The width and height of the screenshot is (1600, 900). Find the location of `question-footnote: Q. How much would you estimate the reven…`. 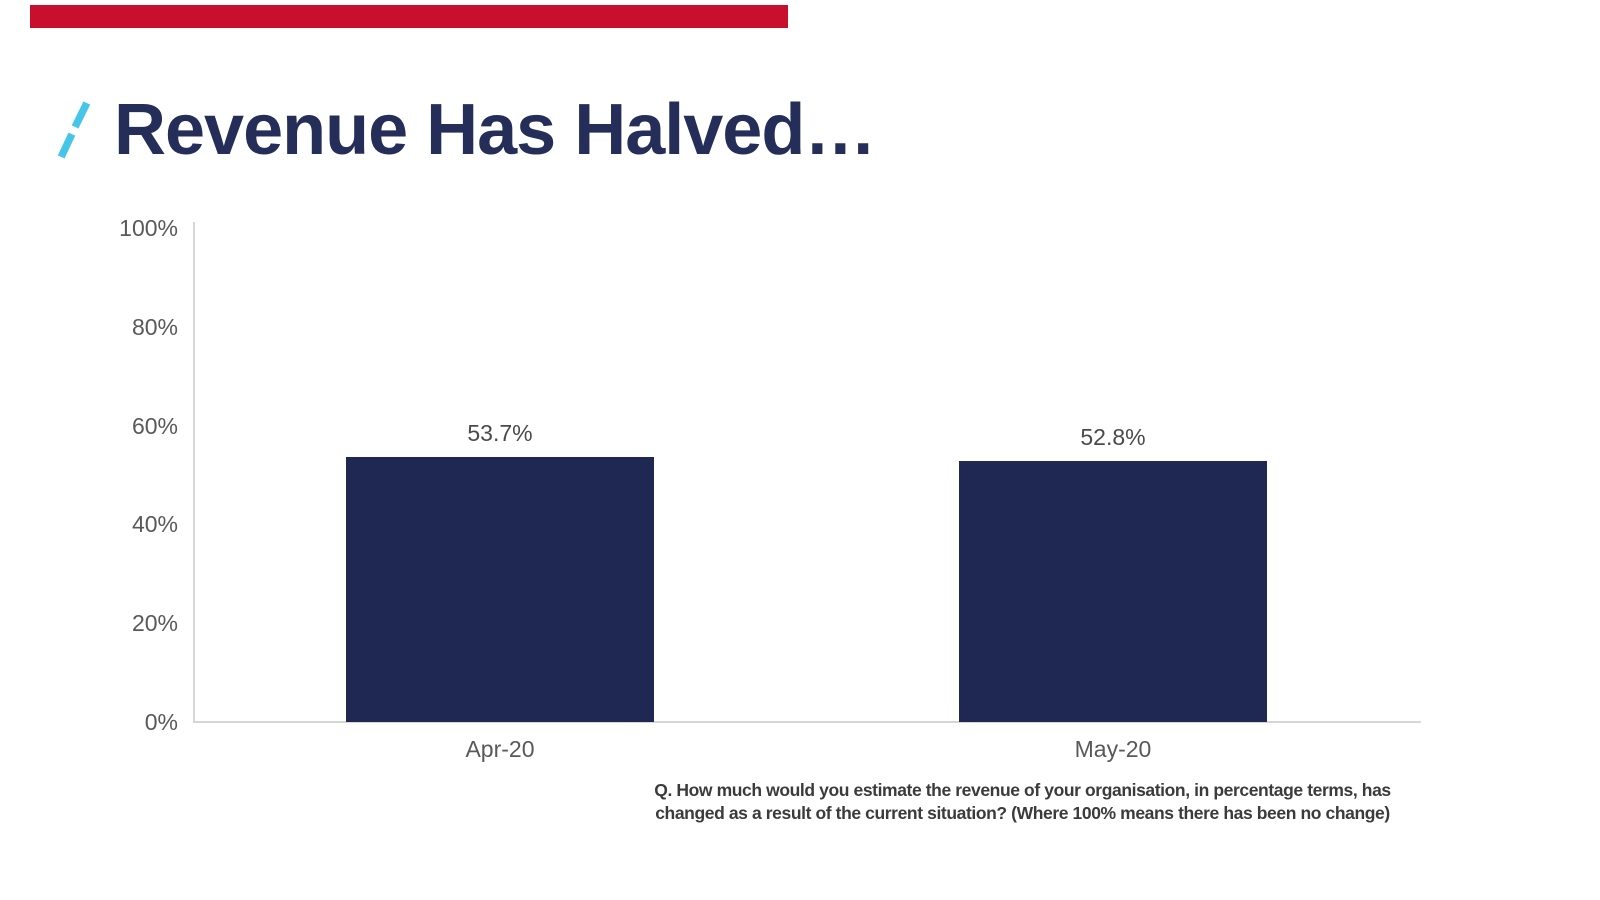

question-footnote: Q. How much would you estimate the reven… is located at coordinates (1022, 801).